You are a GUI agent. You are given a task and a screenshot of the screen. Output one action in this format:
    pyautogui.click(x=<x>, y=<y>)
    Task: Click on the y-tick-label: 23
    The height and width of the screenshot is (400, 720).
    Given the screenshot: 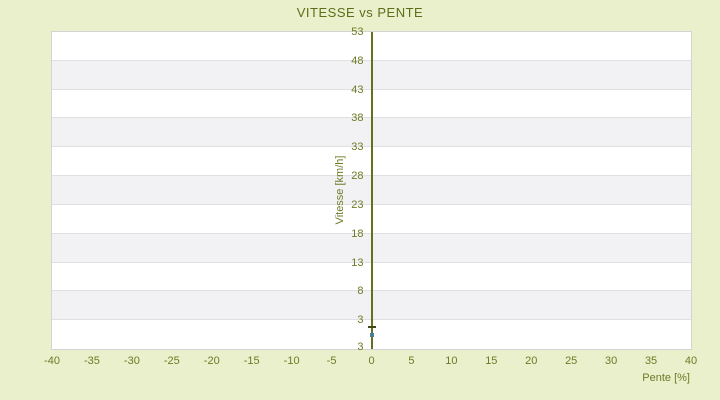 What is the action you would take?
    pyautogui.click(x=357, y=204)
    